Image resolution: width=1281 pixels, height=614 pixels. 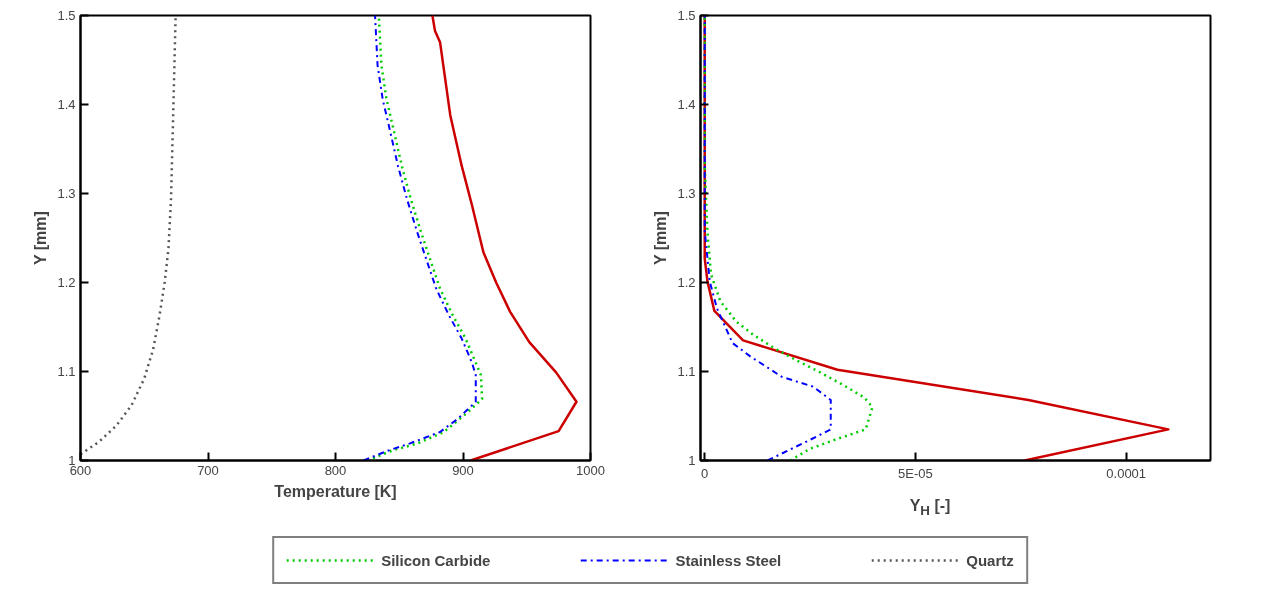 What do you see at coordinates (590, 470) in the screenshot?
I see `x-tick-label: 1000` at bounding box center [590, 470].